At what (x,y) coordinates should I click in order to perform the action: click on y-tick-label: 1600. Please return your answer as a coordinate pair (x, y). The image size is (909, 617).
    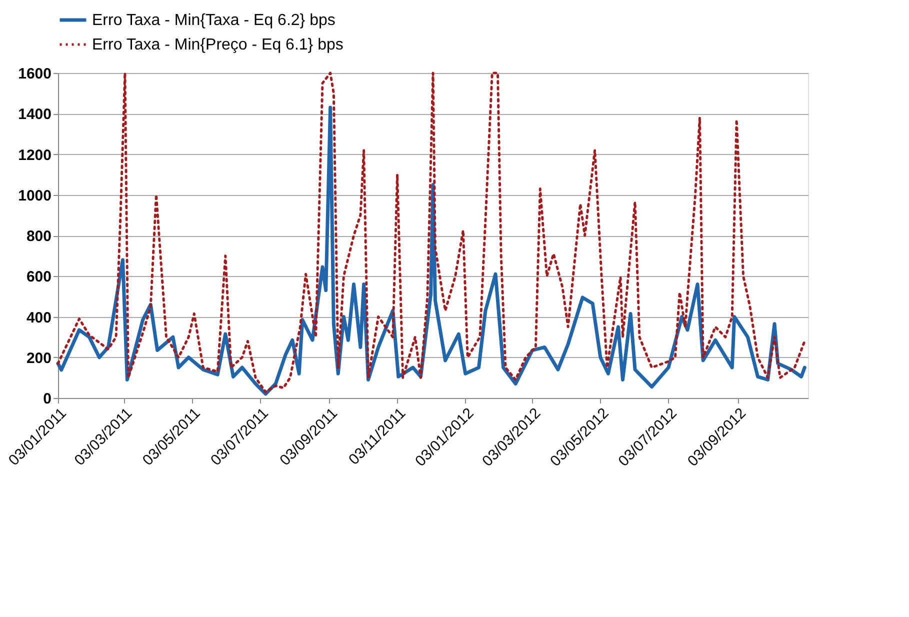
    Looking at the image, I should click on (35, 74).